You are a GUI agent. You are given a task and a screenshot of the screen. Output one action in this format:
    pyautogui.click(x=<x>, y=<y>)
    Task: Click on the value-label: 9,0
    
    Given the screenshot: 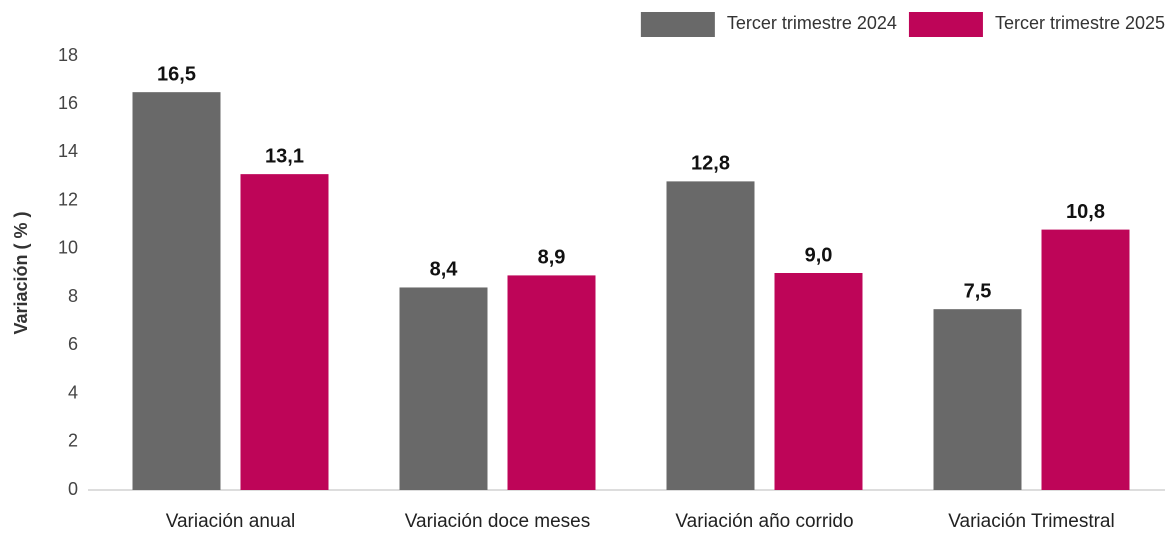 What is the action you would take?
    pyautogui.click(x=819, y=255)
    